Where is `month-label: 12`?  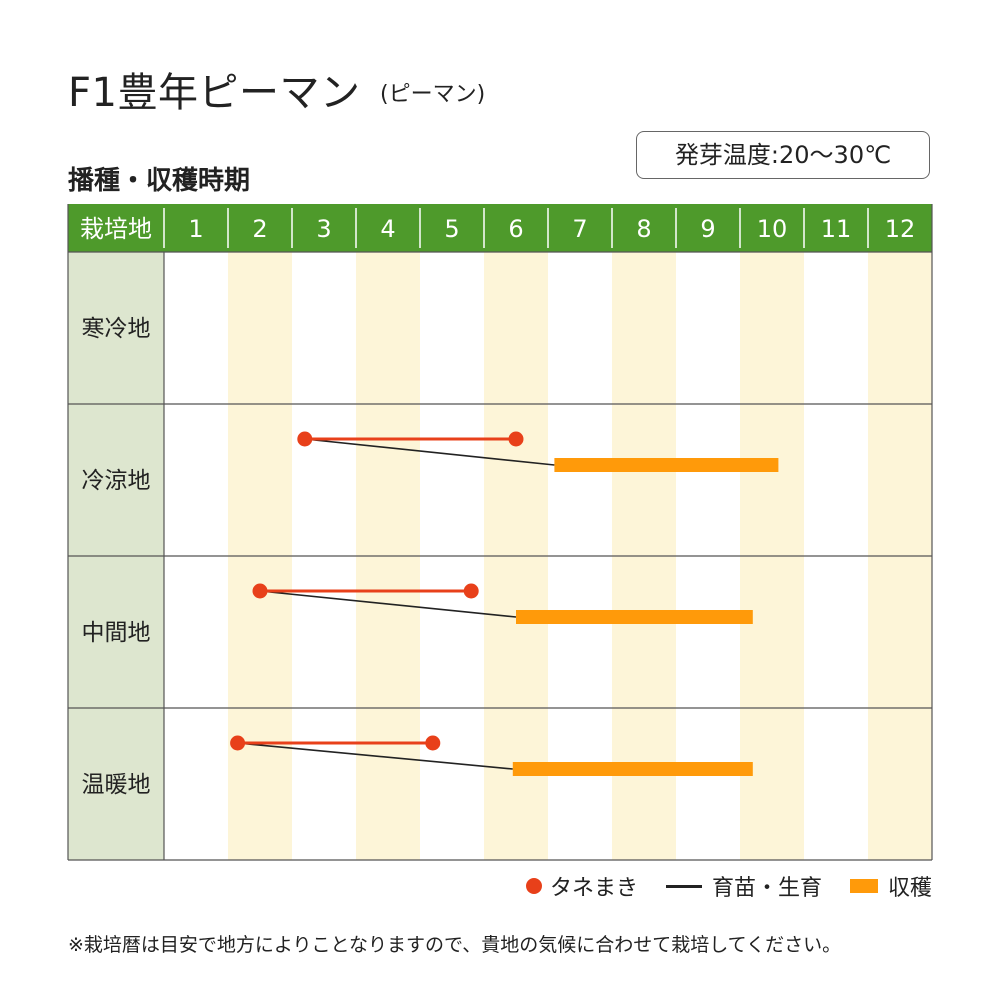
month-label: 12 is located at coordinates (900, 229).